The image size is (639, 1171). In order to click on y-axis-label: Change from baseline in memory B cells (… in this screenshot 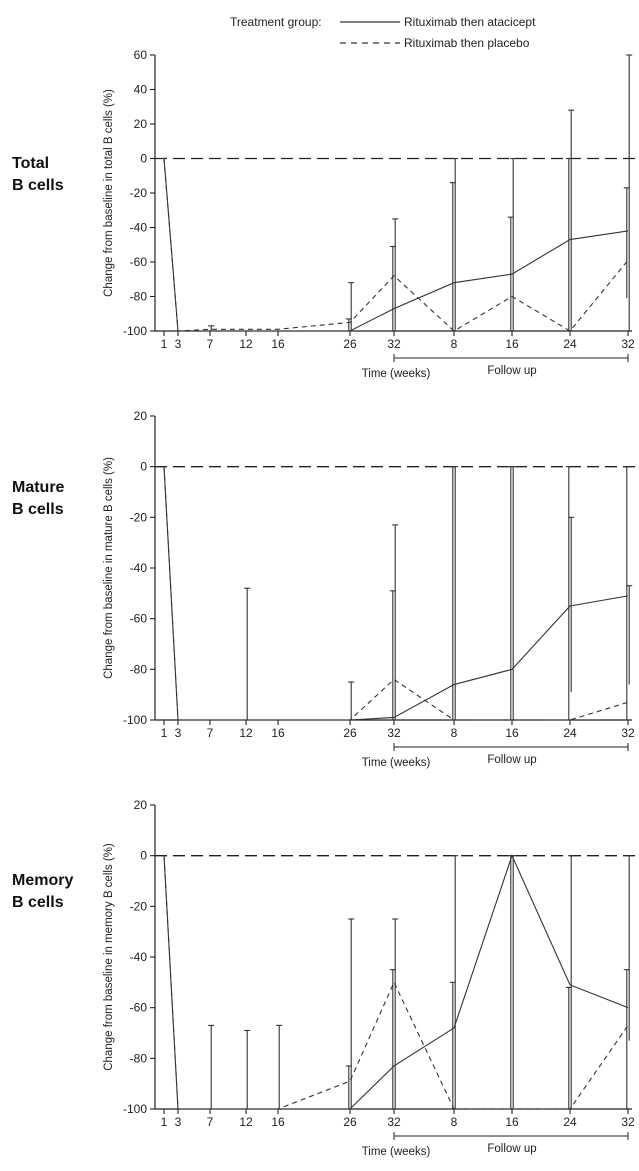, I will do `click(109, 957)`.